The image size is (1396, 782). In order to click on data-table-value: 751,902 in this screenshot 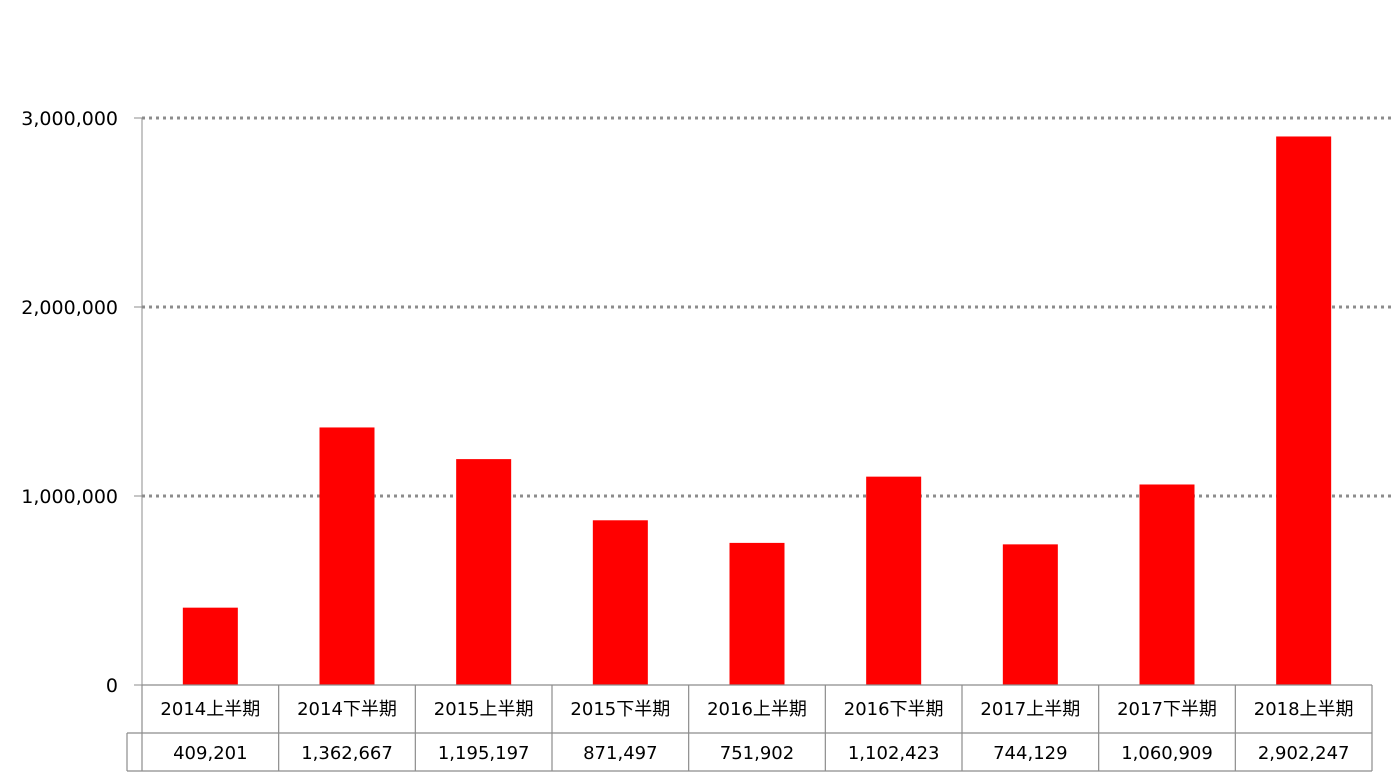, I will do `click(757, 753)`.